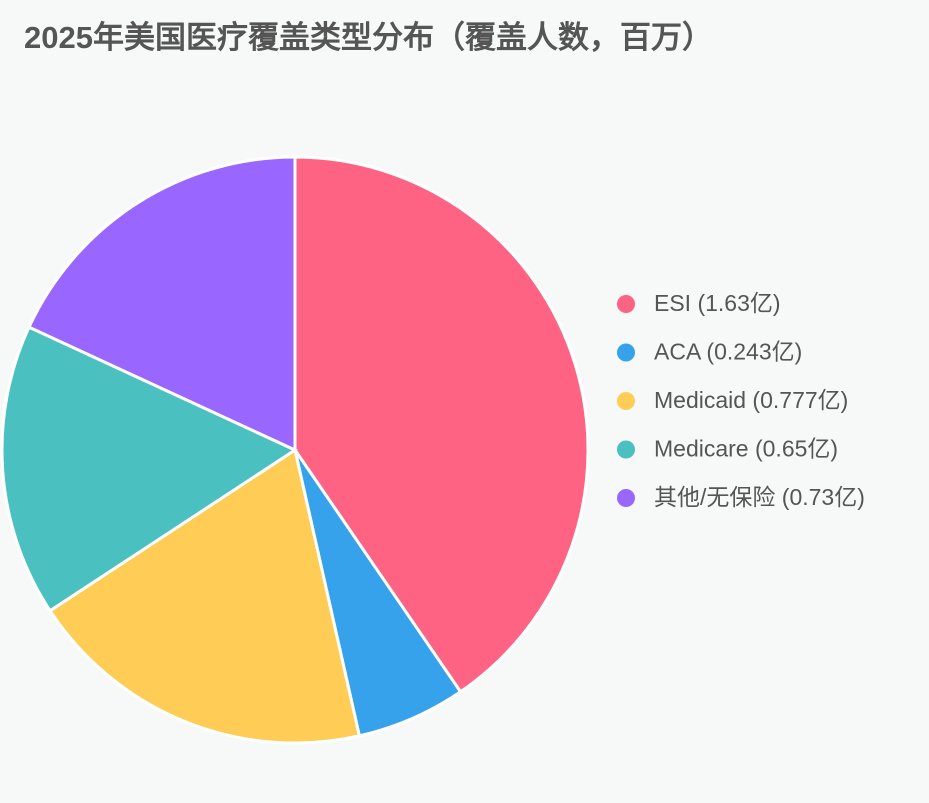 The image size is (929, 803). What do you see at coordinates (759, 497) in the screenshot?
I see `legend-label: 其他/无保险 (0.73亿)` at bounding box center [759, 497].